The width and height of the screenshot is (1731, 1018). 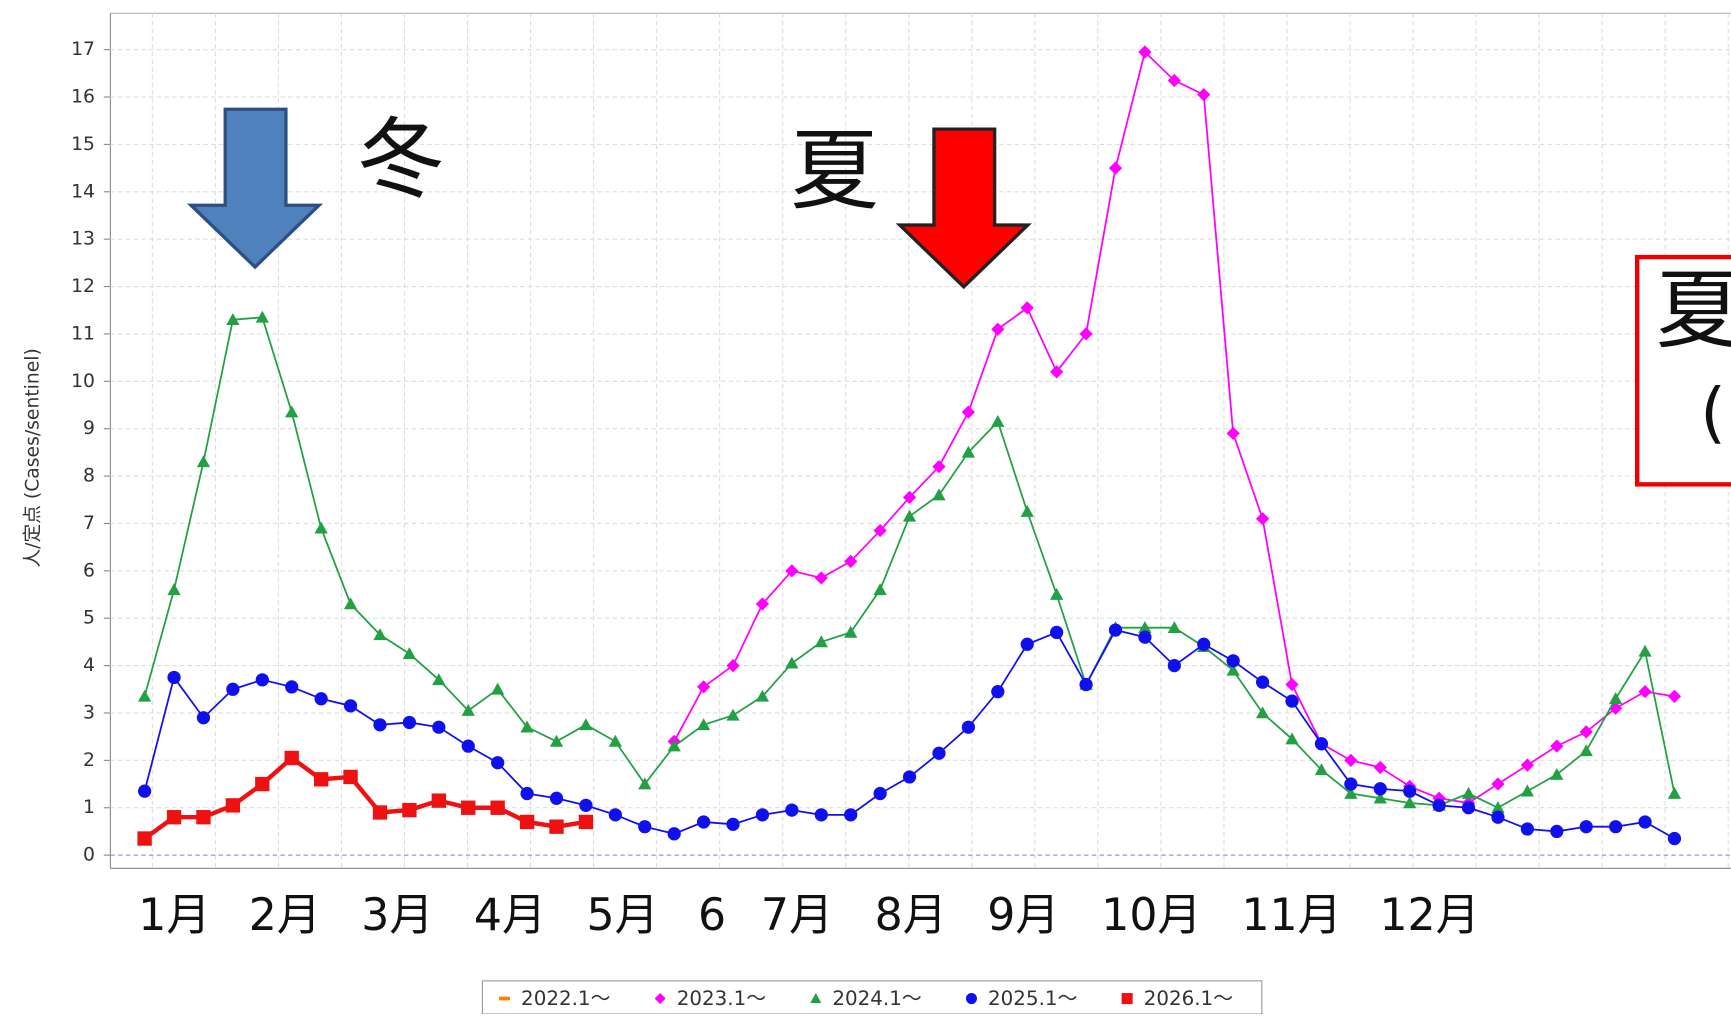 What do you see at coordinates (963, 208) in the screenshot?
I see `summer-arrow` at bounding box center [963, 208].